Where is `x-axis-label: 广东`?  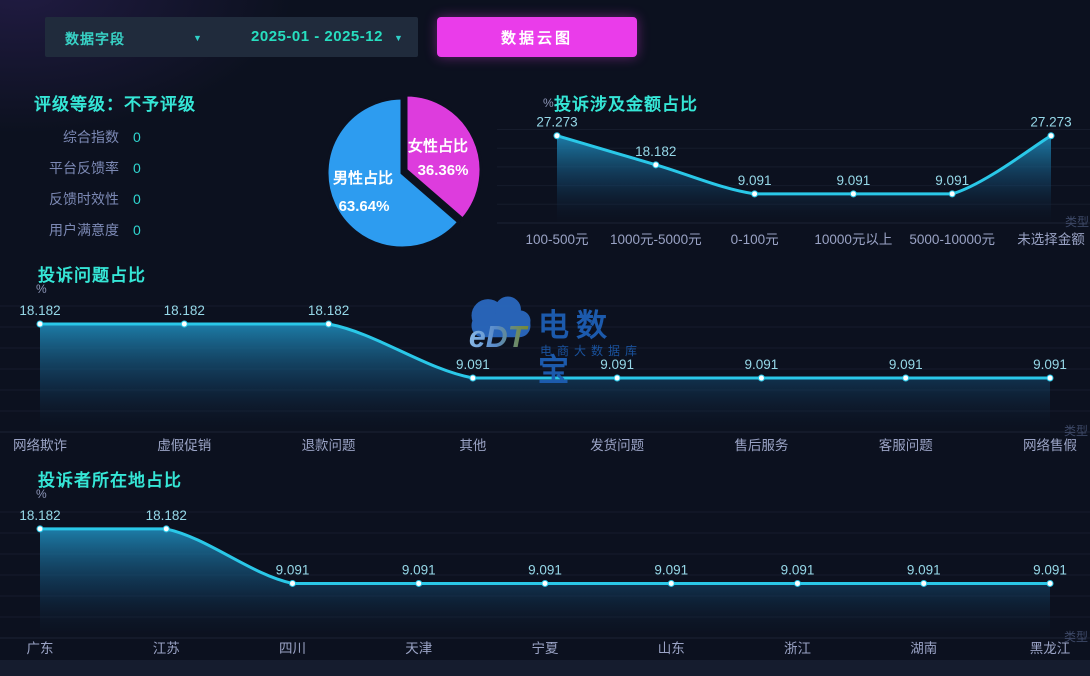 x-axis-label: 广东 is located at coordinates (40, 648).